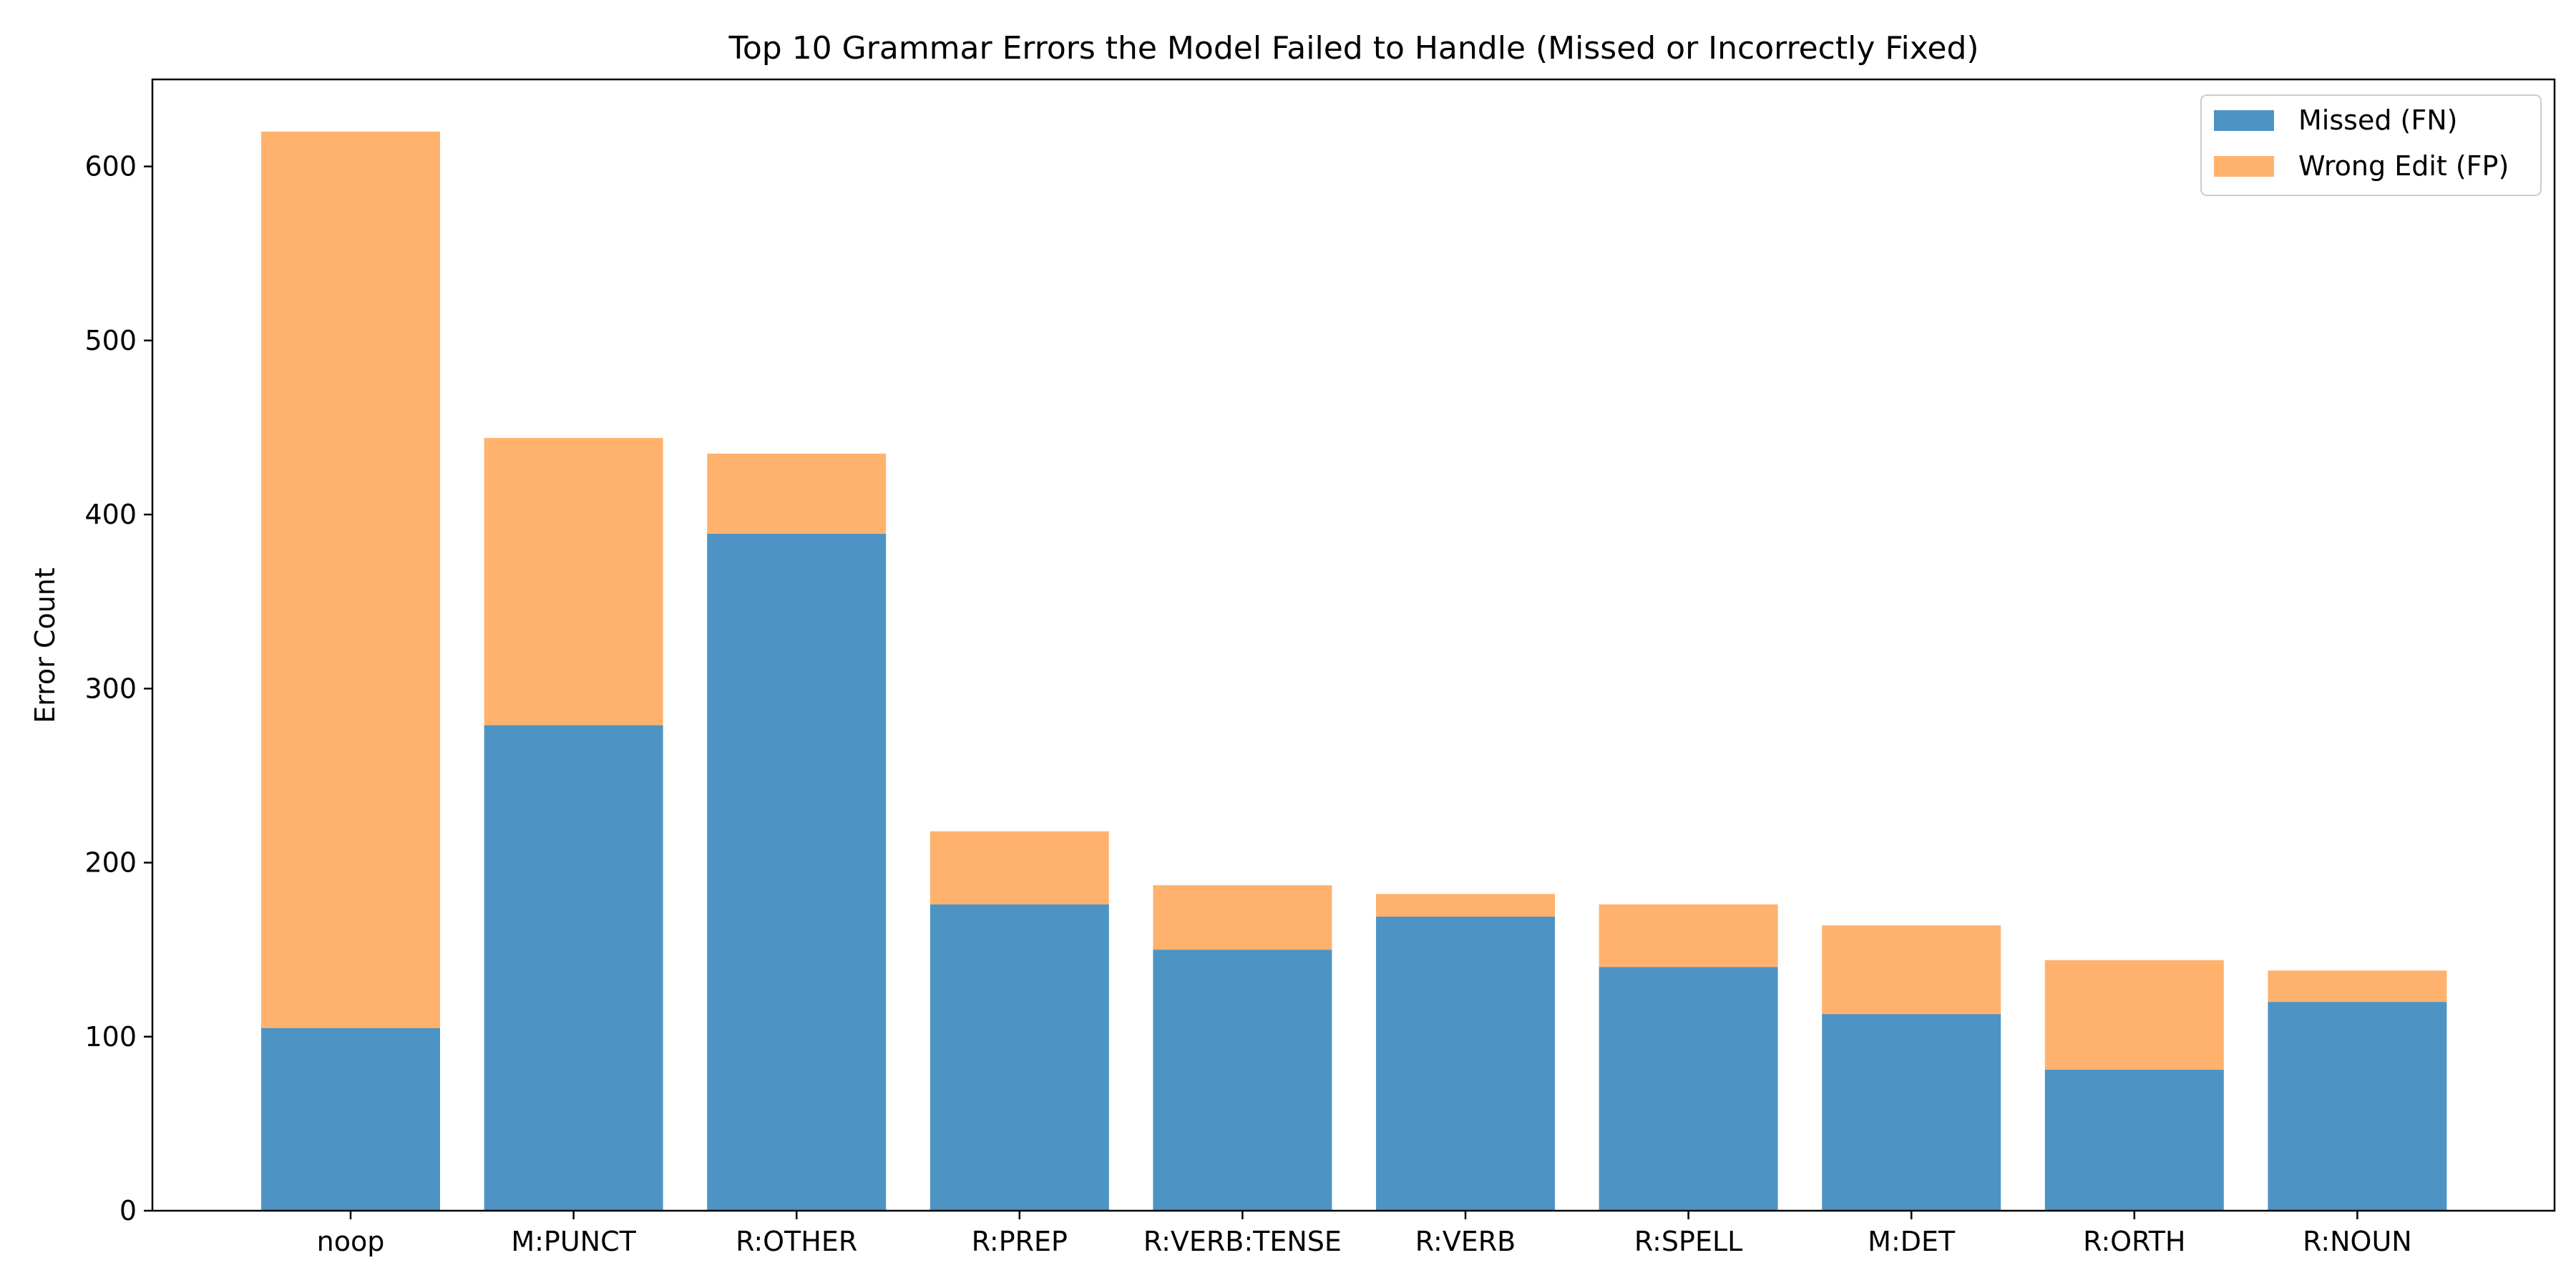  What do you see at coordinates (110, 514) in the screenshot?
I see `y-tick-label-4: 400` at bounding box center [110, 514].